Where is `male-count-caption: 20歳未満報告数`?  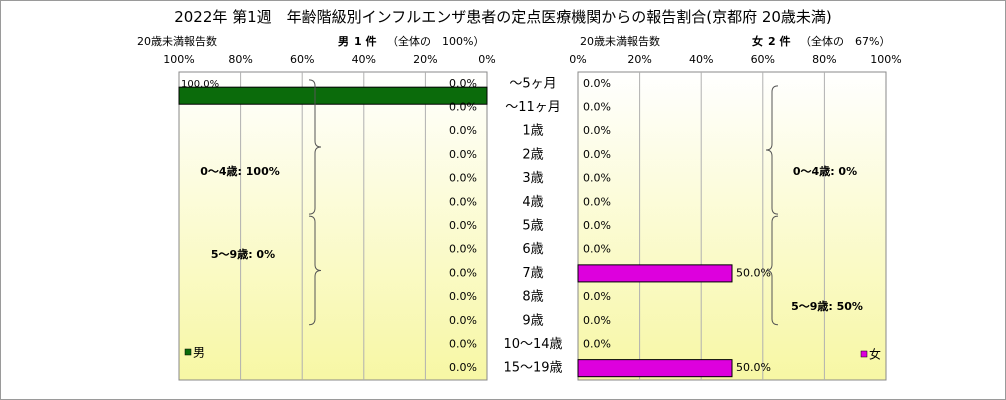 male-count-caption: 20歳未満報告数 is located at coordinates (177, 41).